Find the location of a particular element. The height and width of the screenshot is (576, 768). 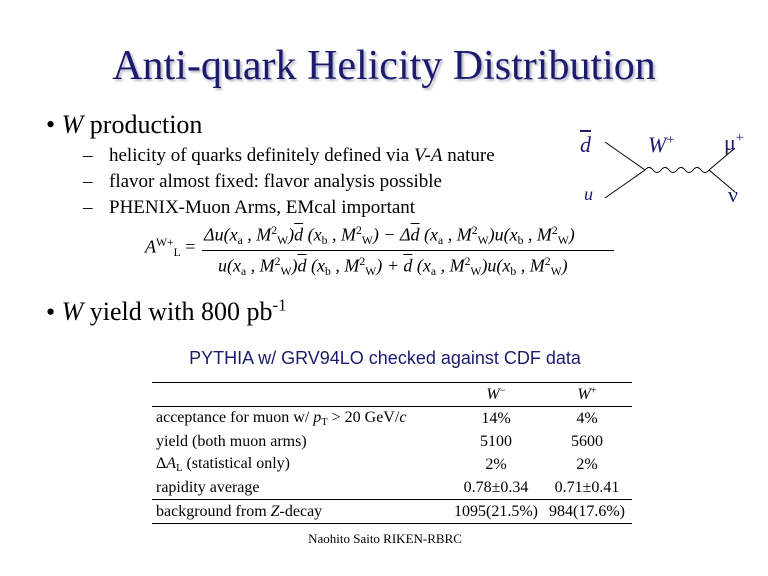

table-cell: 0.78±0.34 is located at coordinates (496, 488).